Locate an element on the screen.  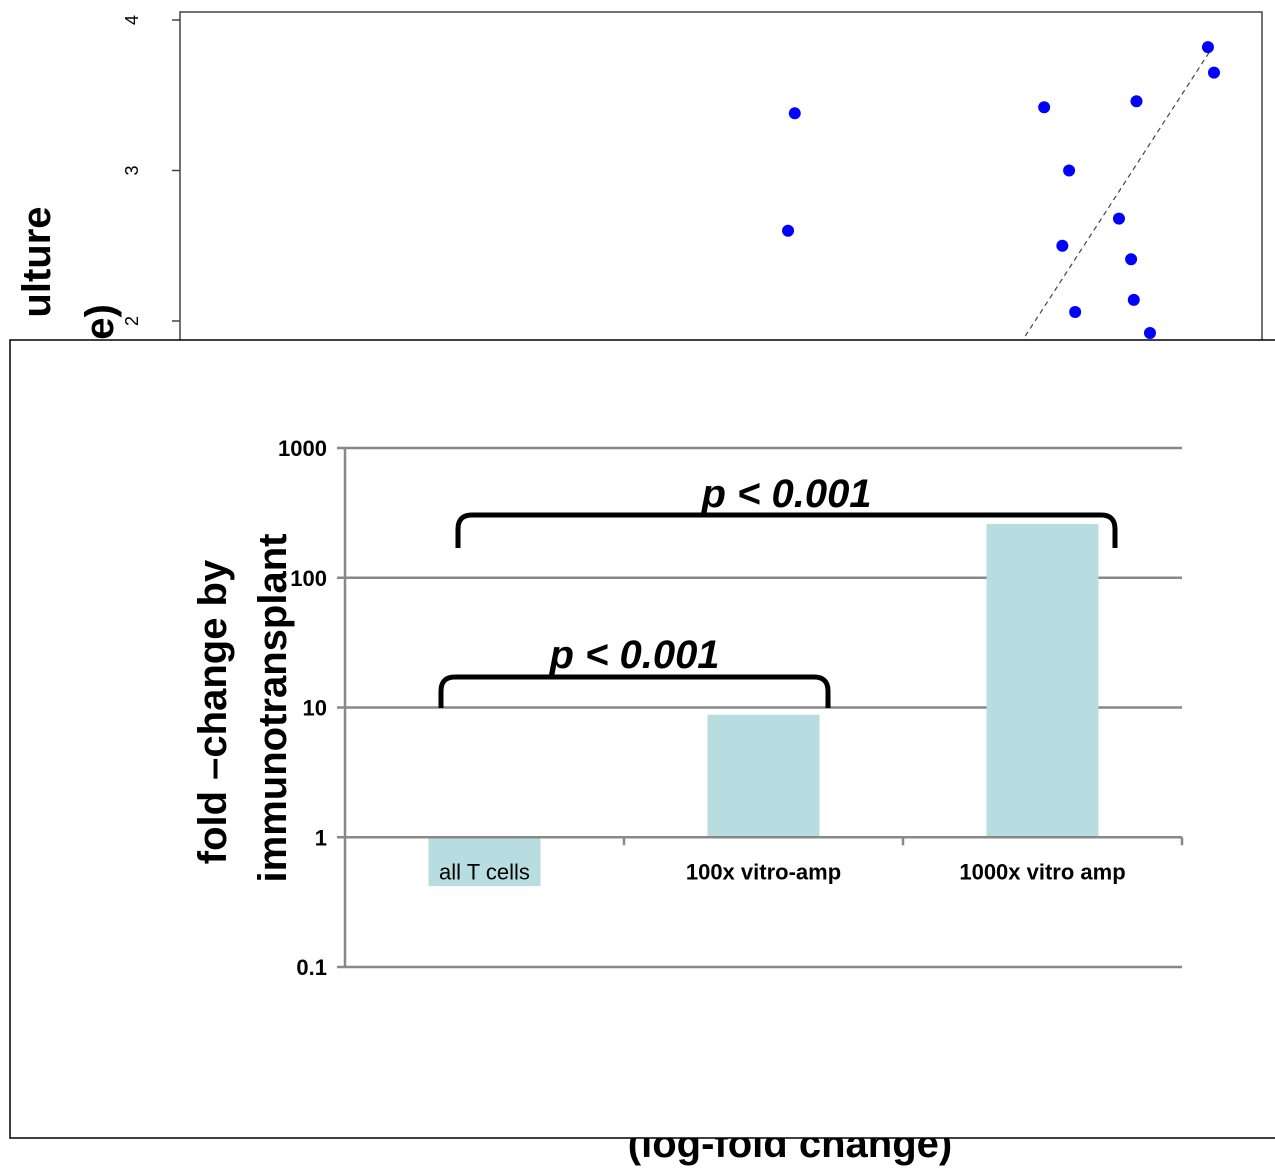
bar-y-tick-label: 1 is located at coordinates (321, 837).